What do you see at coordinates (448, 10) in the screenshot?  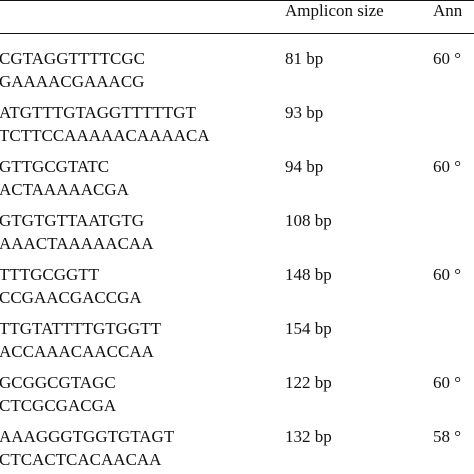 I see `header-annealing: Ann` at bounding box center [448, 10].